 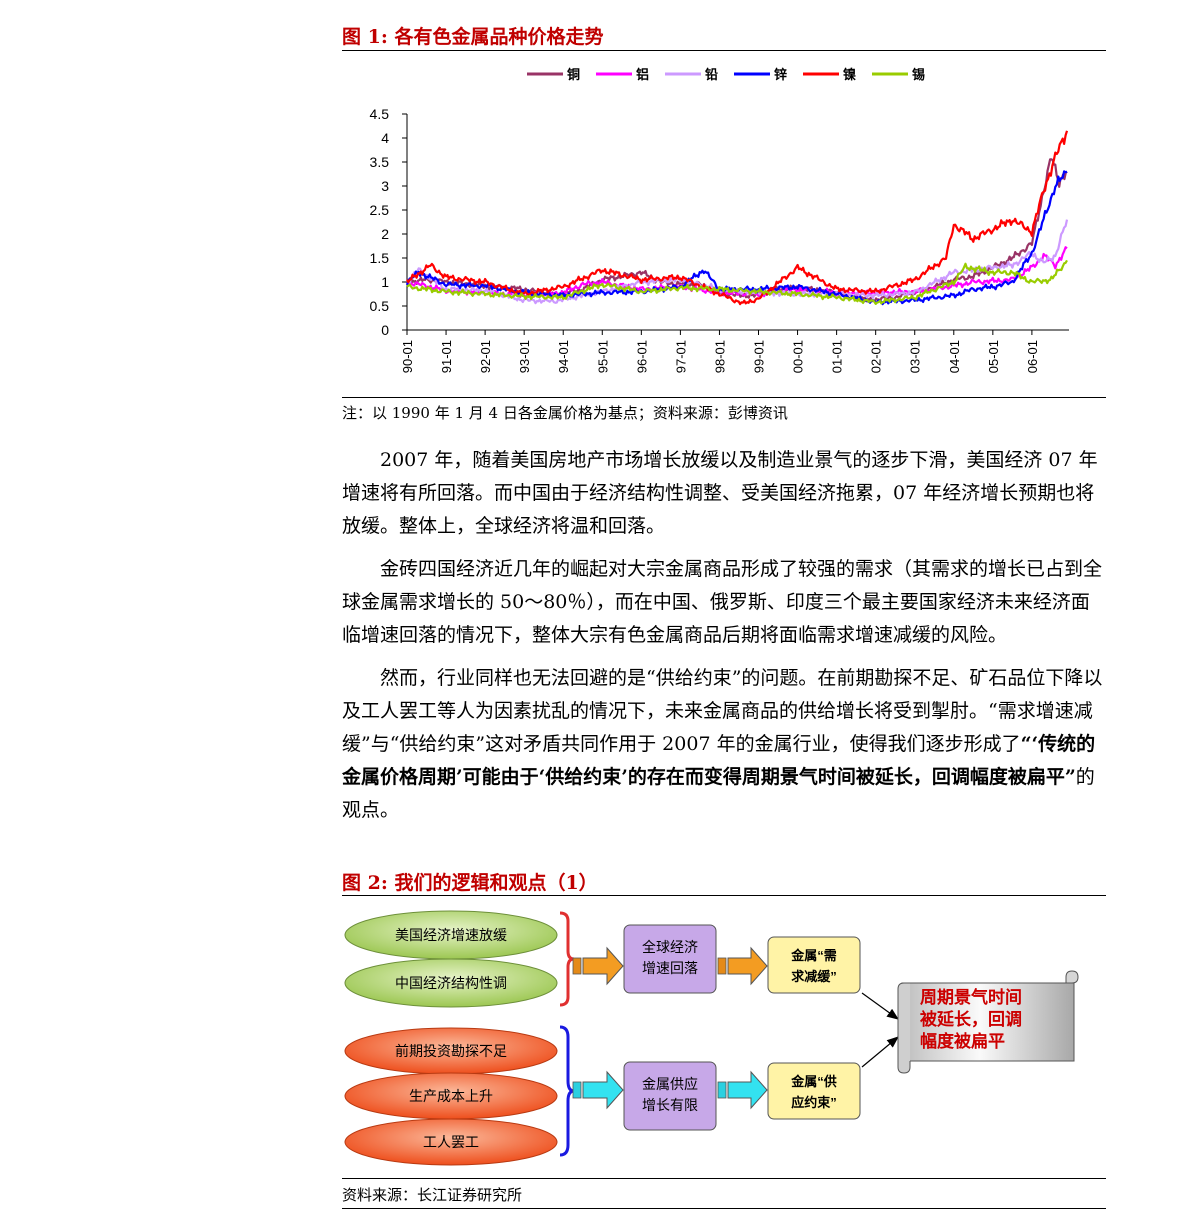 What do you see at coordinates (565, 413) in the screenshot?
I see `figure1-note: 注：以 1990 年 1 月 4 日各金属价格为基点；资料来源：彭博资讯` at bounding box center [565, 413].